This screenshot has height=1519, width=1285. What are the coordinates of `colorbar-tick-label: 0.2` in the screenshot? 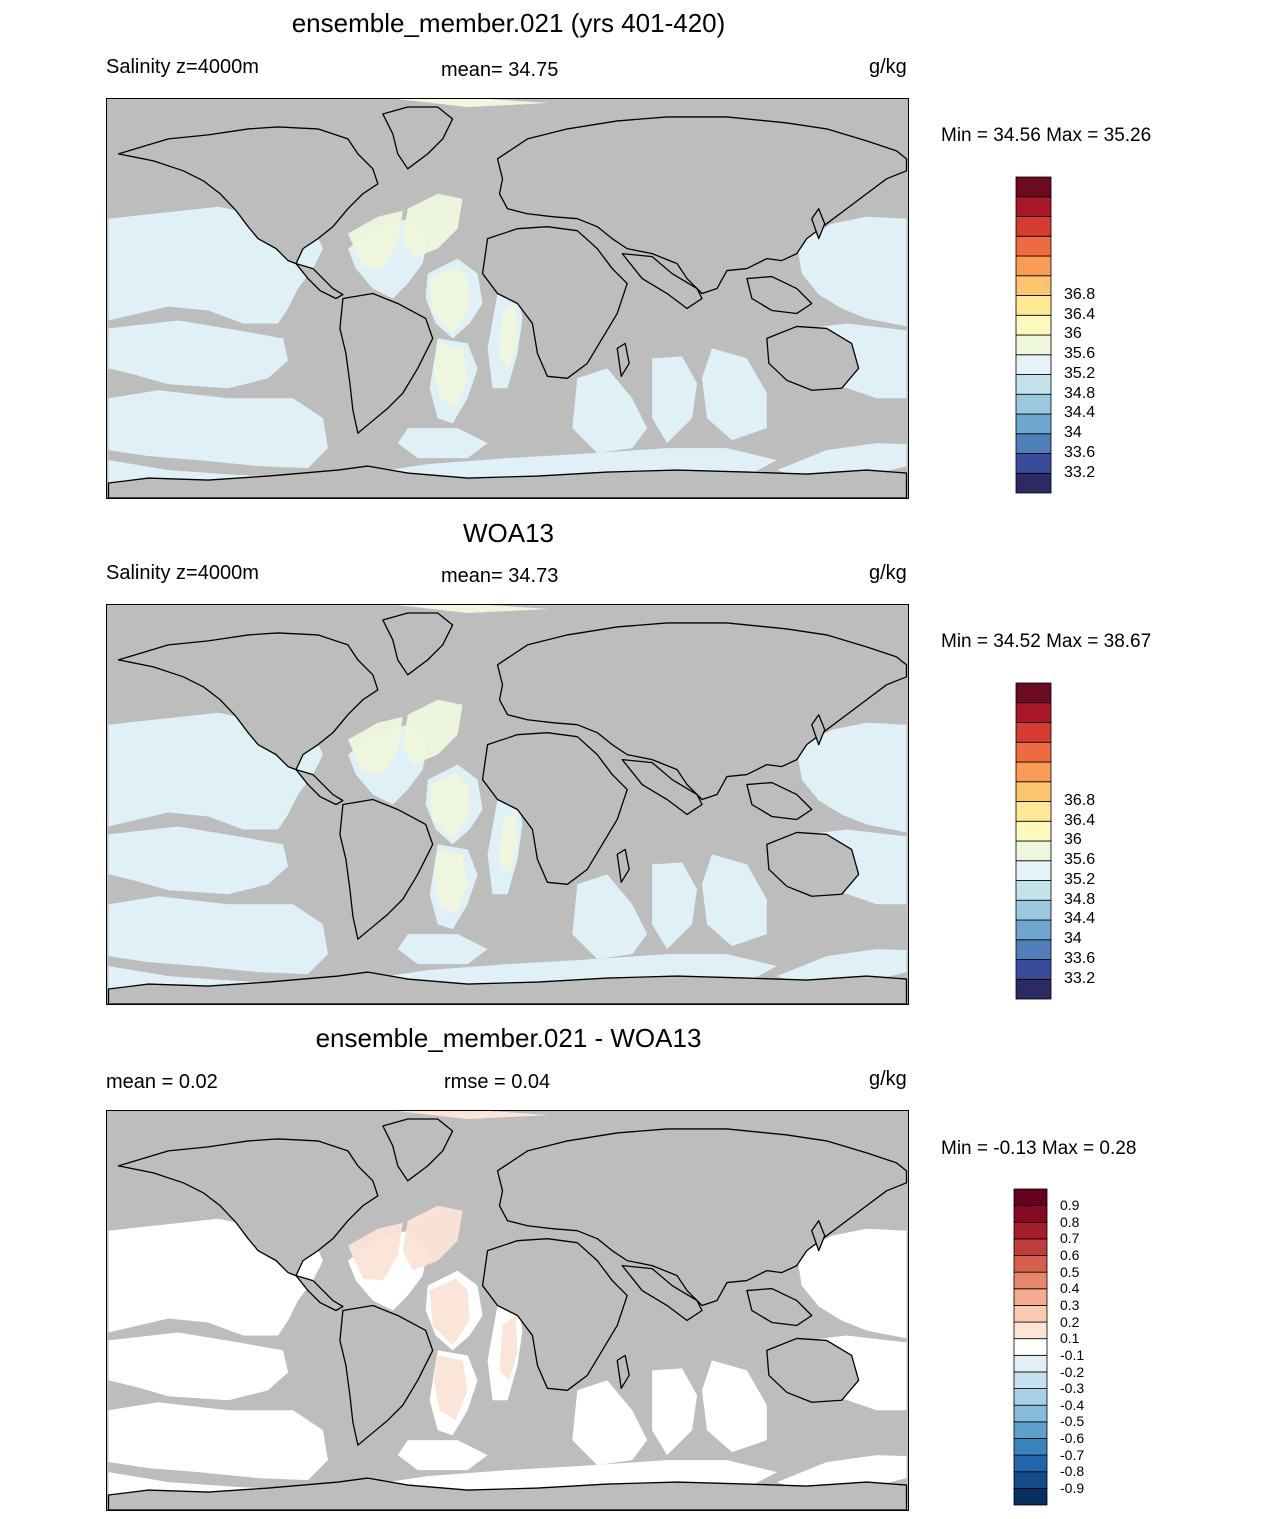 It's located at (1070, 1321).